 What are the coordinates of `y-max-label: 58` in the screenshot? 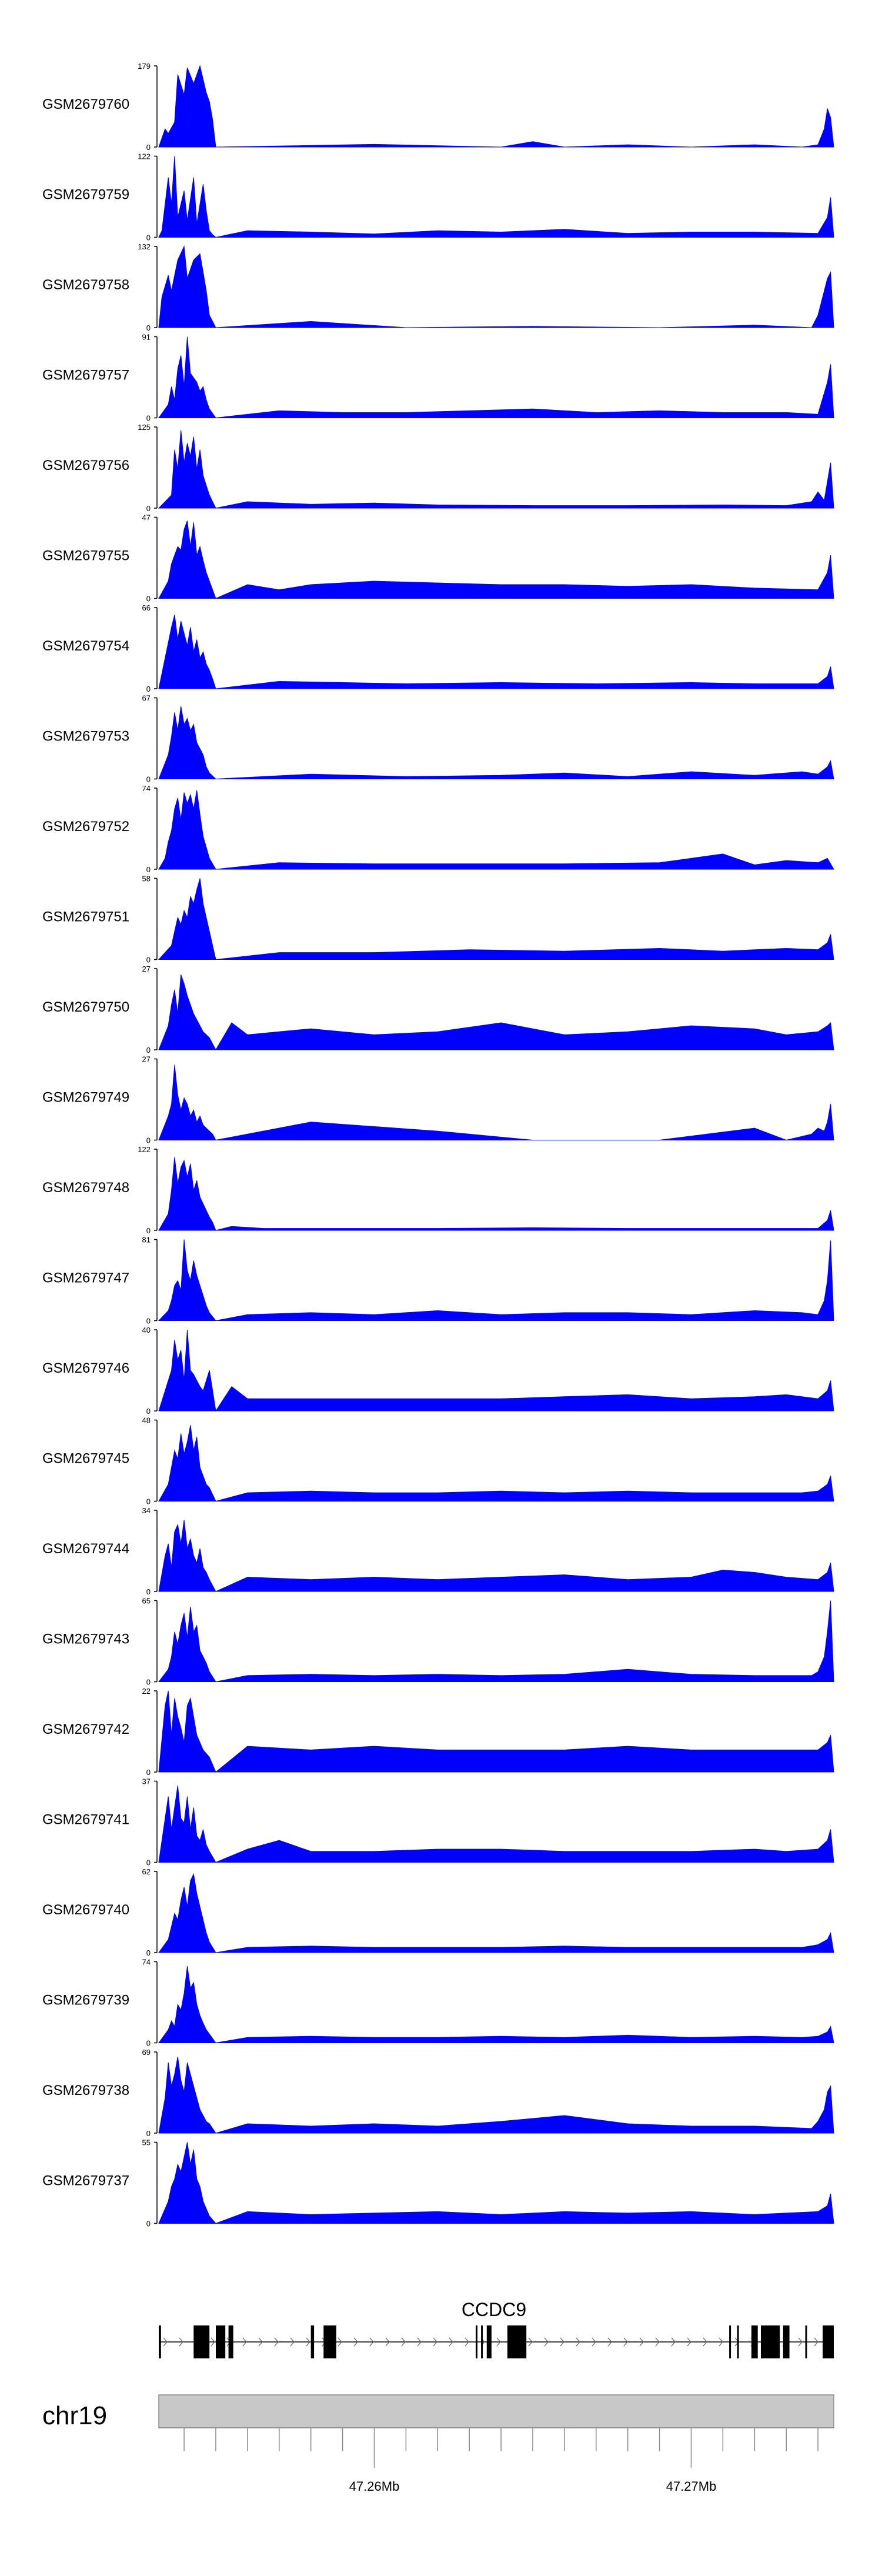 It's located at (146, 879).